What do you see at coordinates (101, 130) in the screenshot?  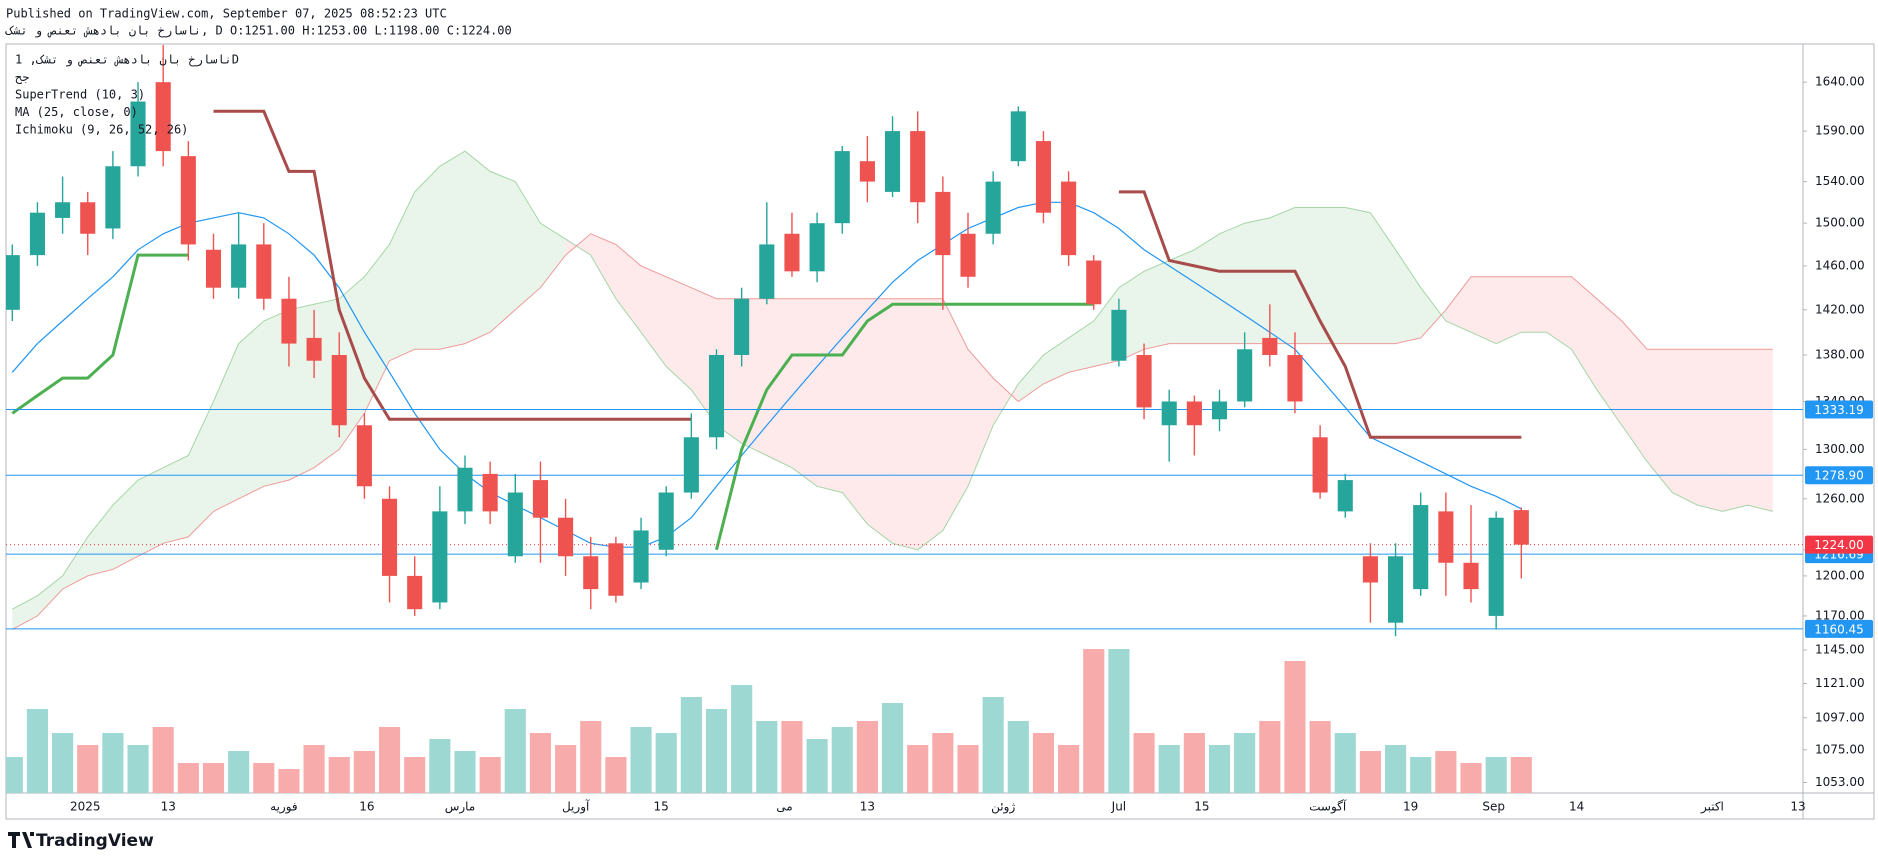 I see `legend-item: Ichimoku (9, 26, 52, 26)` at bounding box center [101, 130].